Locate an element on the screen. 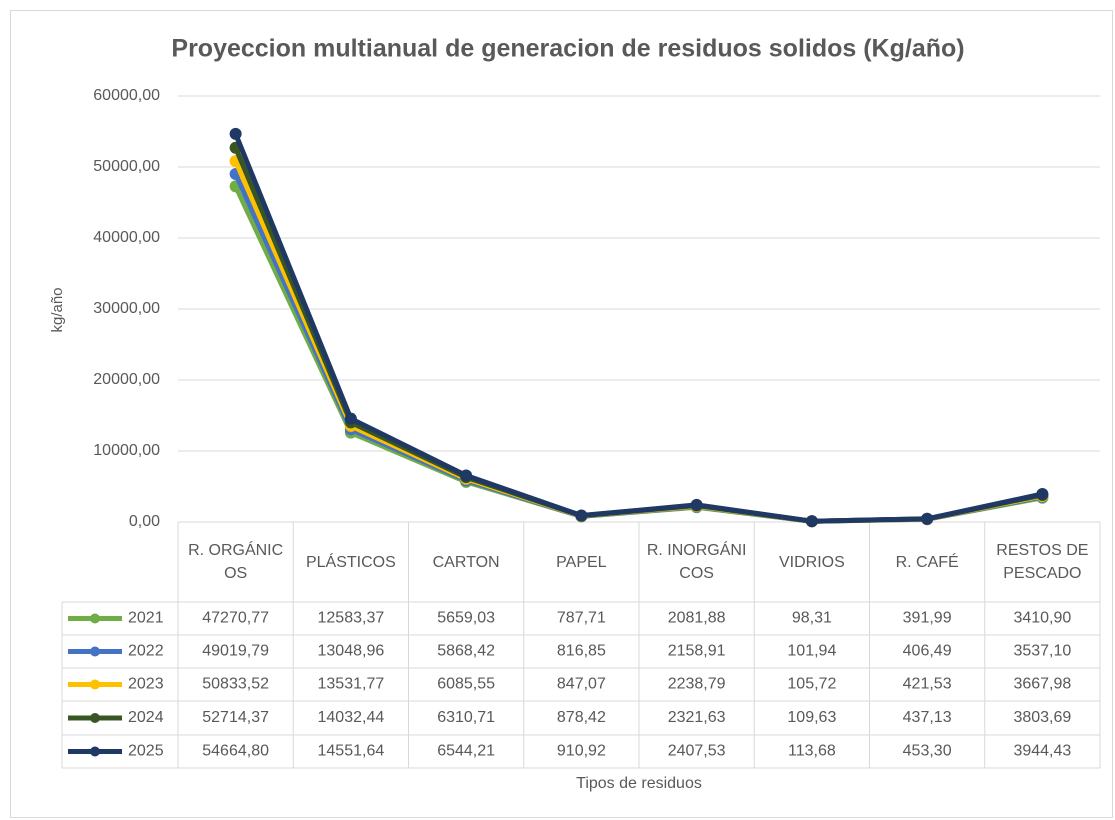 This screenshot has height=820, width=1115. category-cell: CARTON is located at coordinates (466, 562).